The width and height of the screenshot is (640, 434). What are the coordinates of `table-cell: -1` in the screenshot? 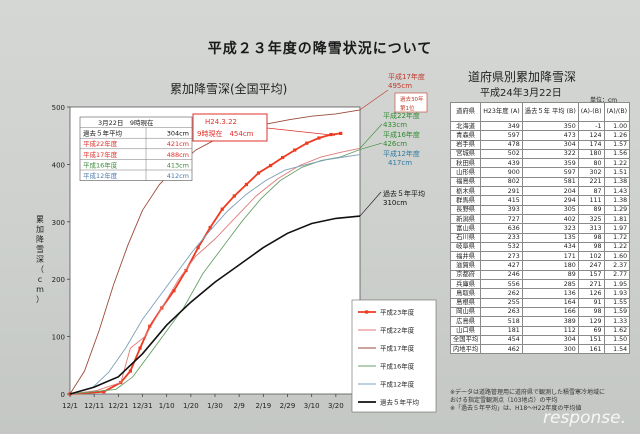 It's located at (591, 126).